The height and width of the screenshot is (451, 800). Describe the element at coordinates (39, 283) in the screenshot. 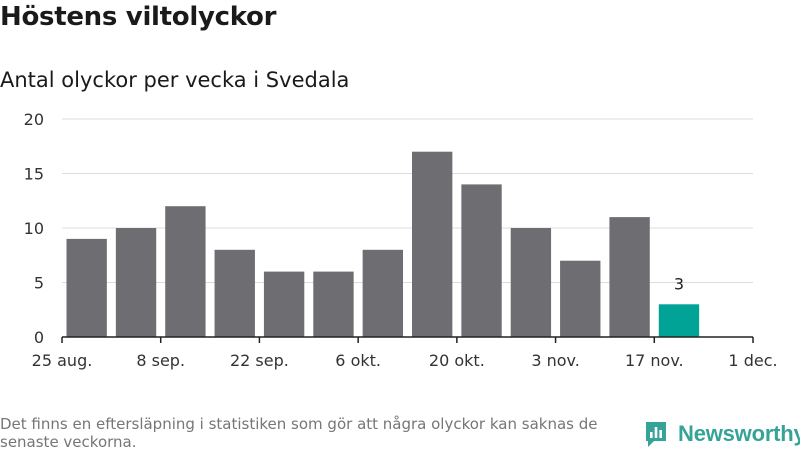

I see `y-tick-label: 5` at that location.